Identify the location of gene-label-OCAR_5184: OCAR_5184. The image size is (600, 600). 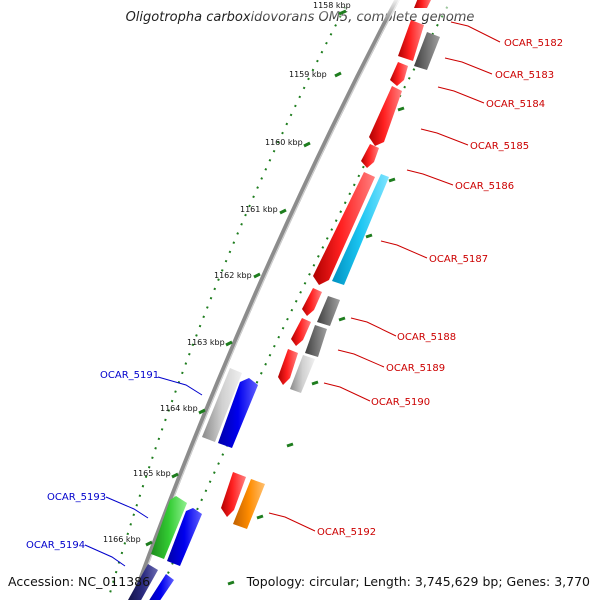
(515, 104).